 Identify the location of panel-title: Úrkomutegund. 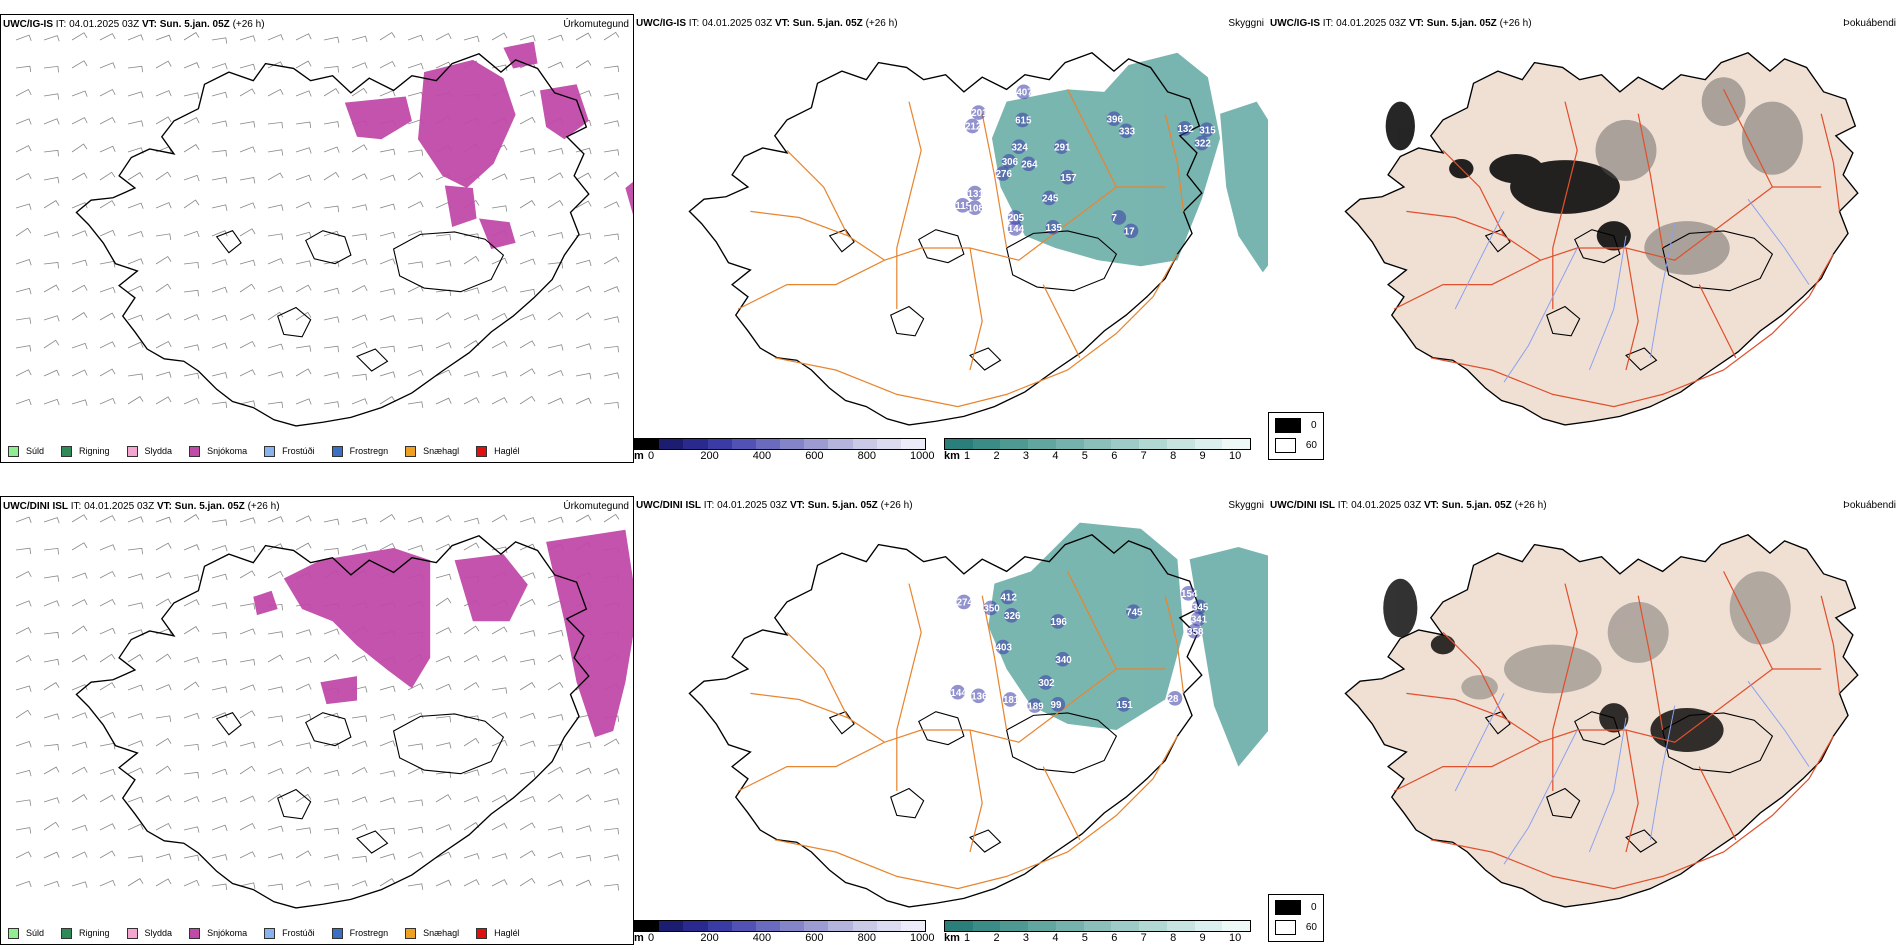
(596, 24).